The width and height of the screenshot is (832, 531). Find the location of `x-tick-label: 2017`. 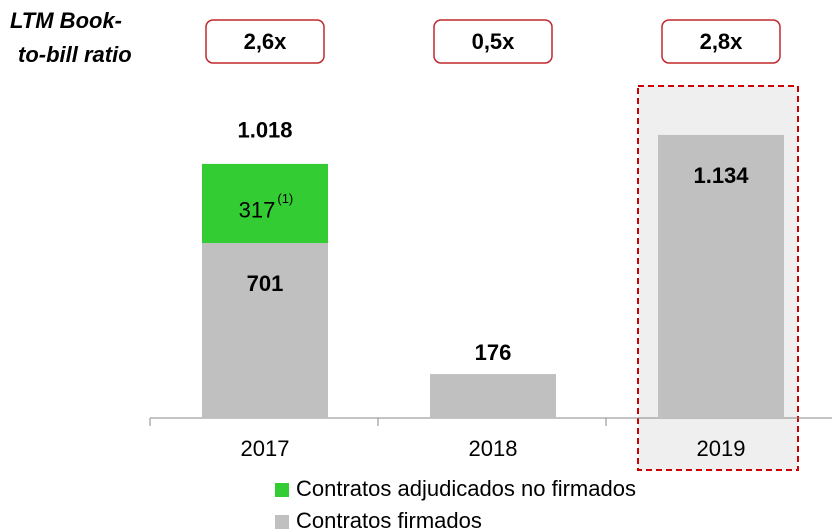

x-tick-label: 2017 is located at coordinates (265, 448).